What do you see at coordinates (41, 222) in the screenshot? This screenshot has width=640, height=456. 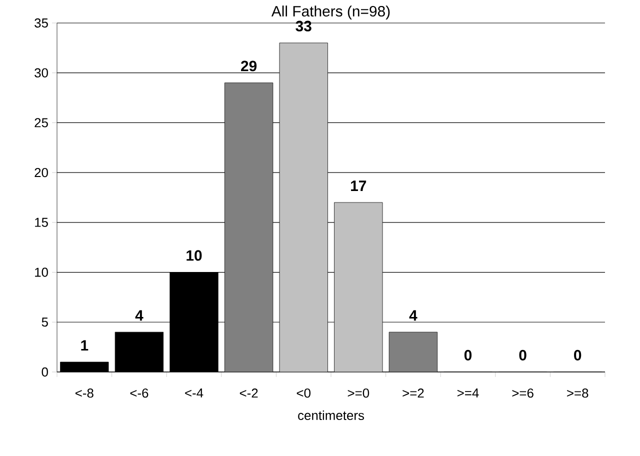 I see `y-tick-label: 15` at bounding box center [41, 222].